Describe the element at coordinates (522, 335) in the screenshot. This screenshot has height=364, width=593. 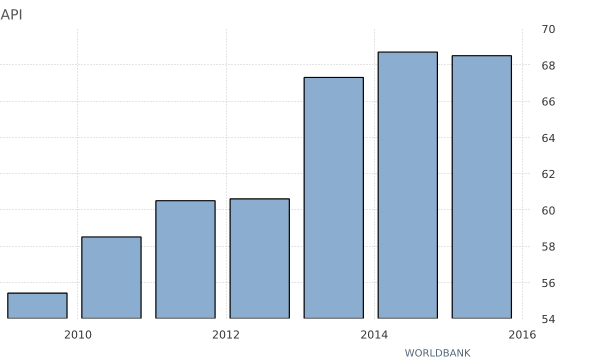
I see `x-tick-label: 2016` at that location.